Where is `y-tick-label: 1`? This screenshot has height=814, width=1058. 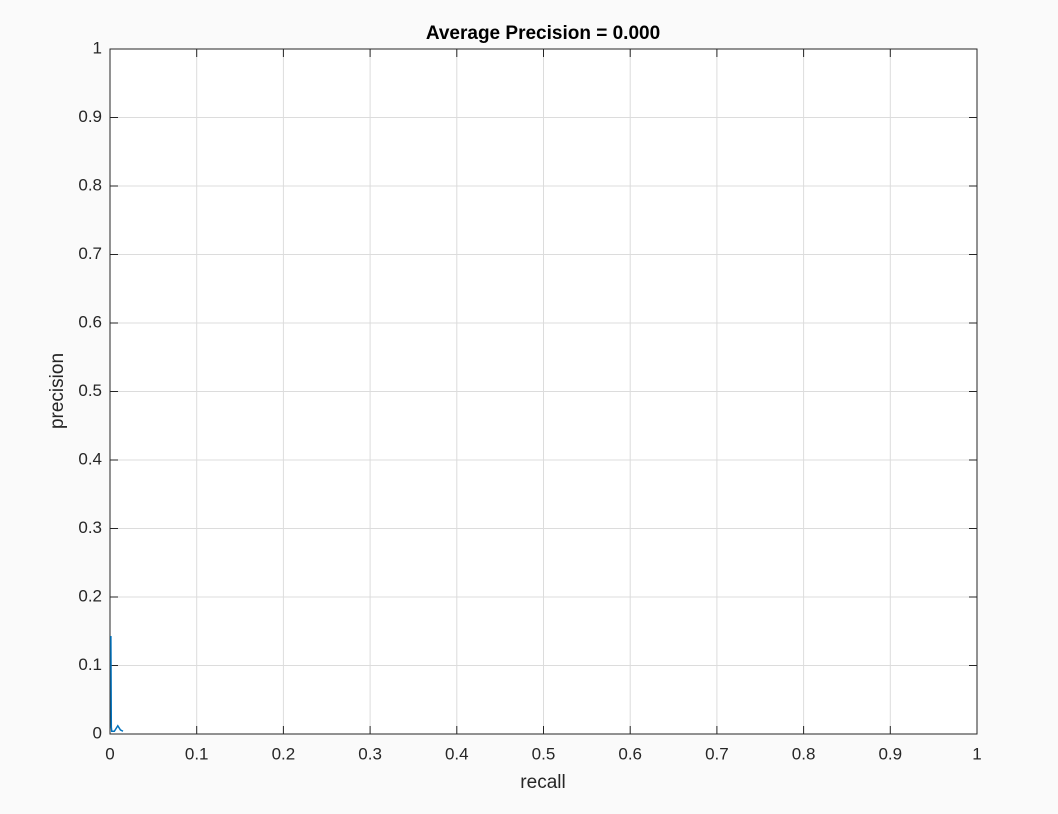 y-tick-label: 1 is located at coordinates (97, 47).